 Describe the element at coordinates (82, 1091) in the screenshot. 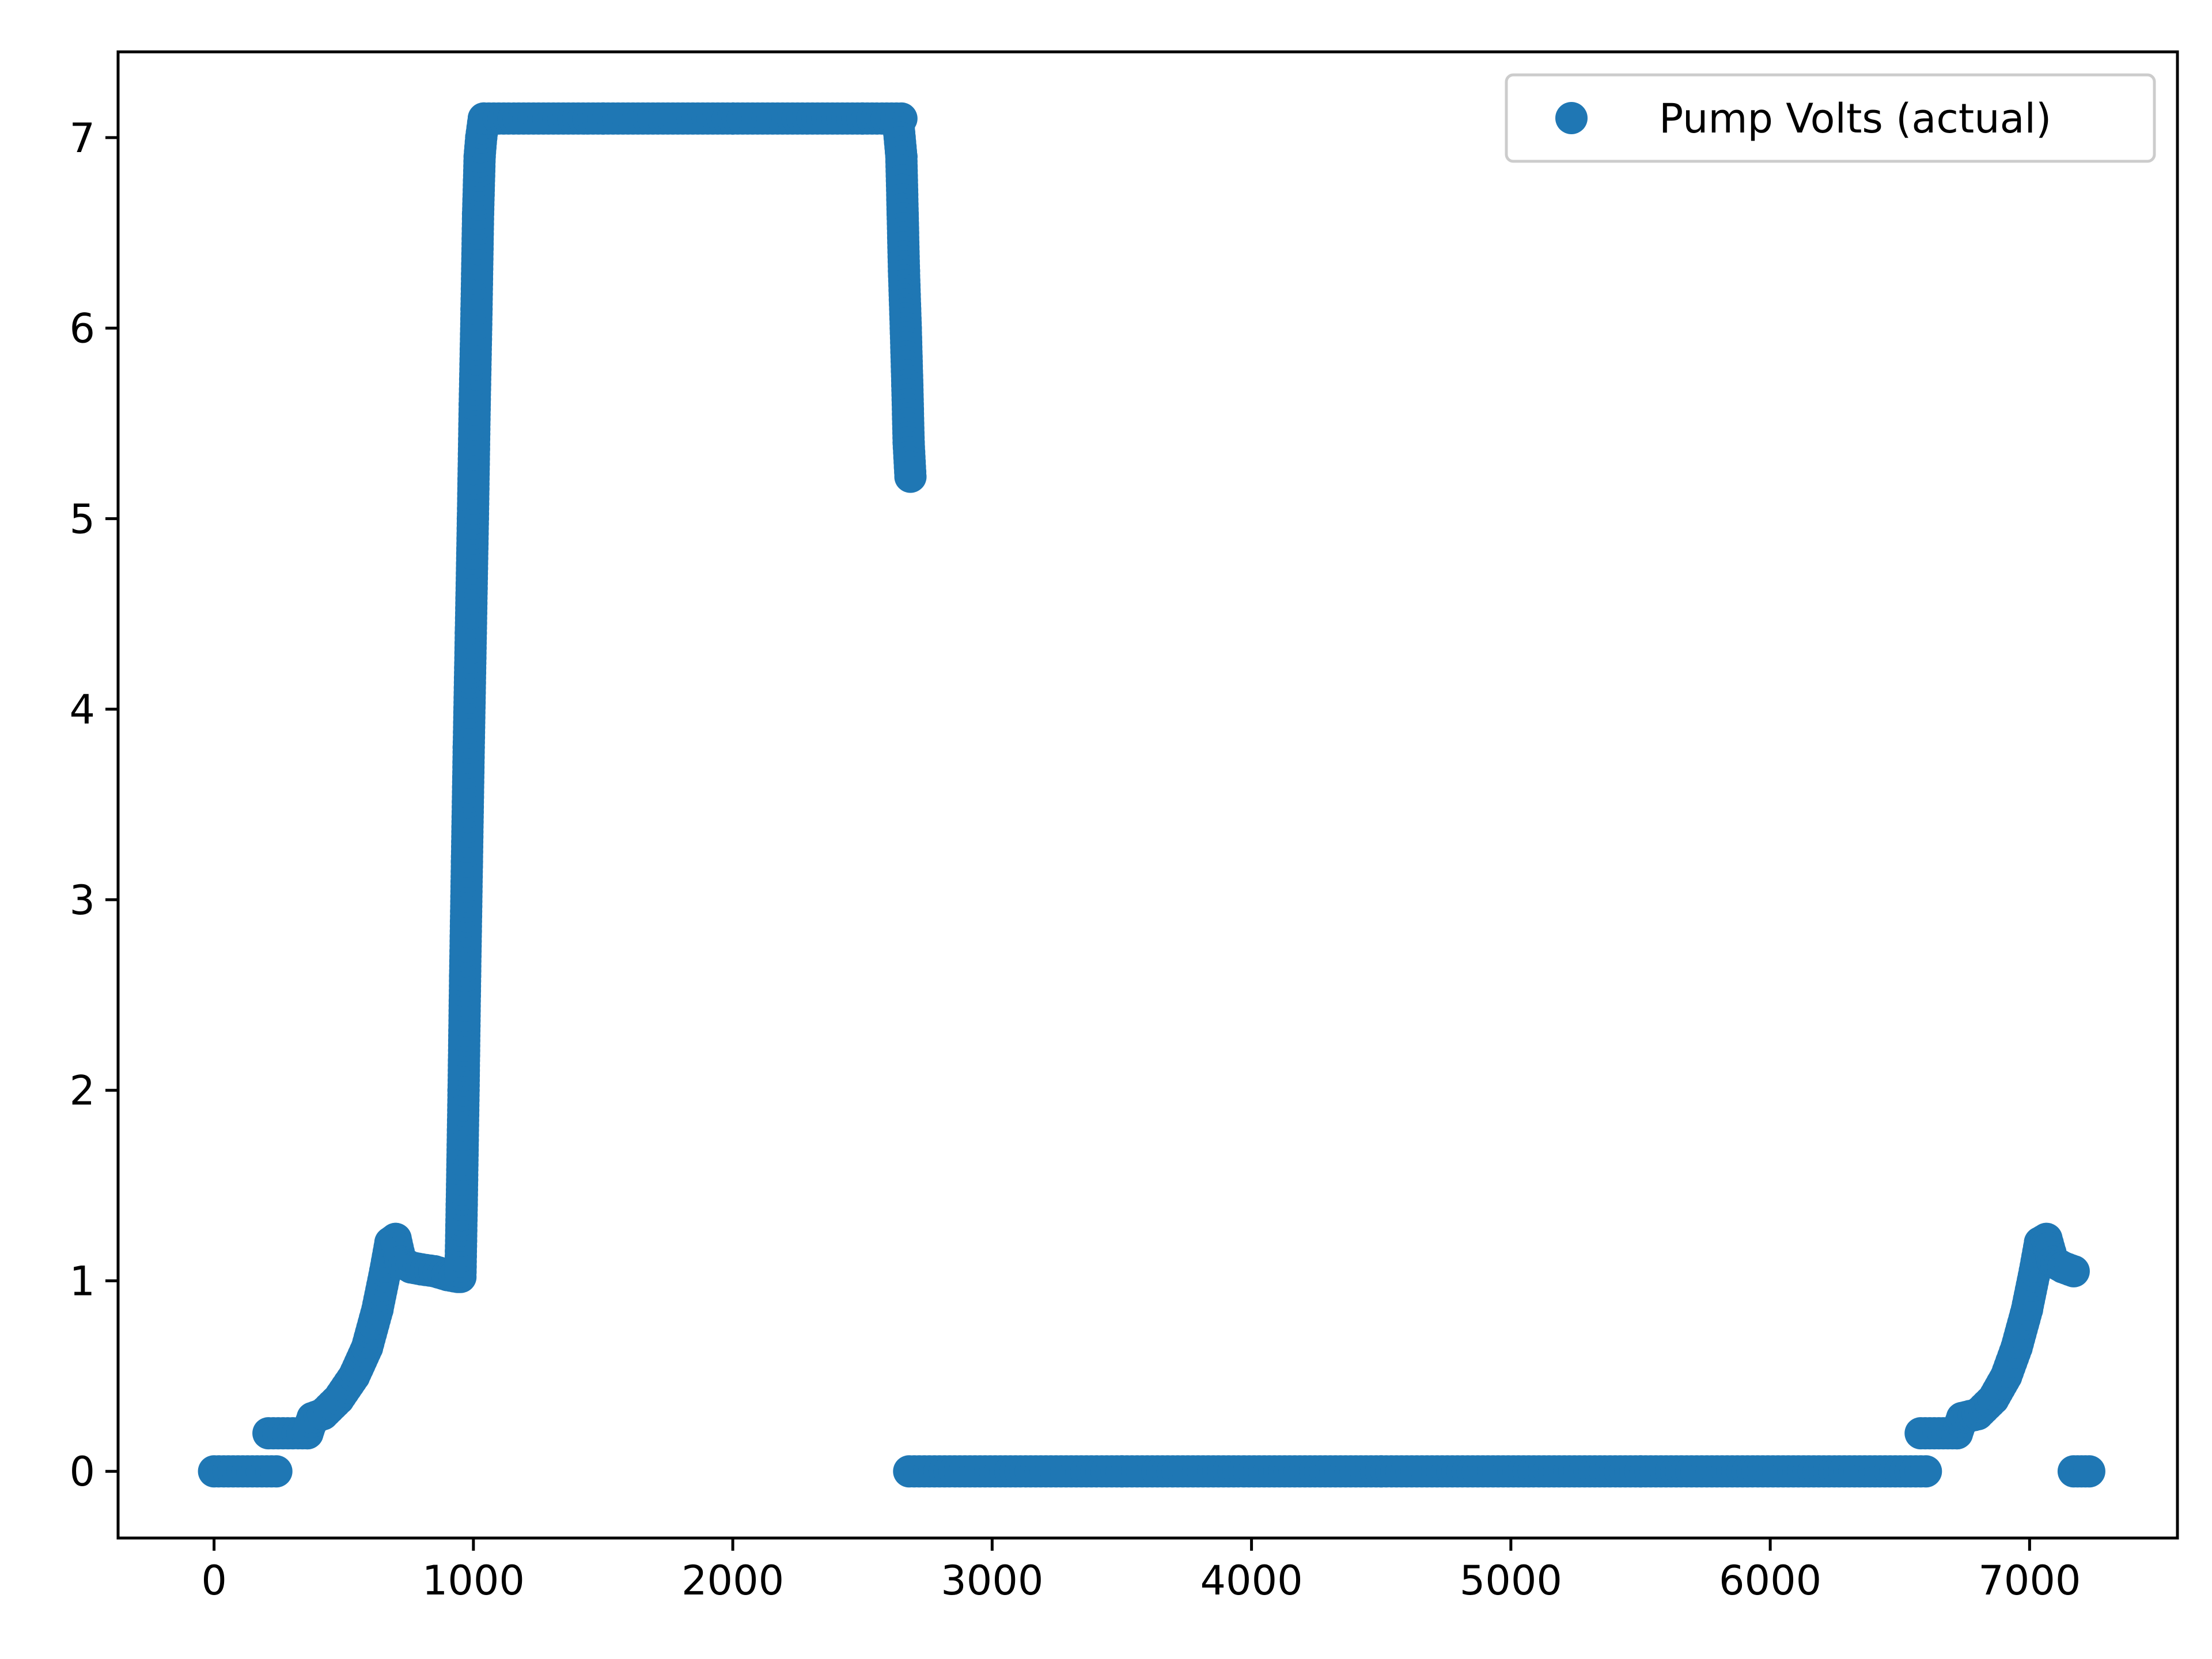

I see `y-tick-label-2: 2` at that location.